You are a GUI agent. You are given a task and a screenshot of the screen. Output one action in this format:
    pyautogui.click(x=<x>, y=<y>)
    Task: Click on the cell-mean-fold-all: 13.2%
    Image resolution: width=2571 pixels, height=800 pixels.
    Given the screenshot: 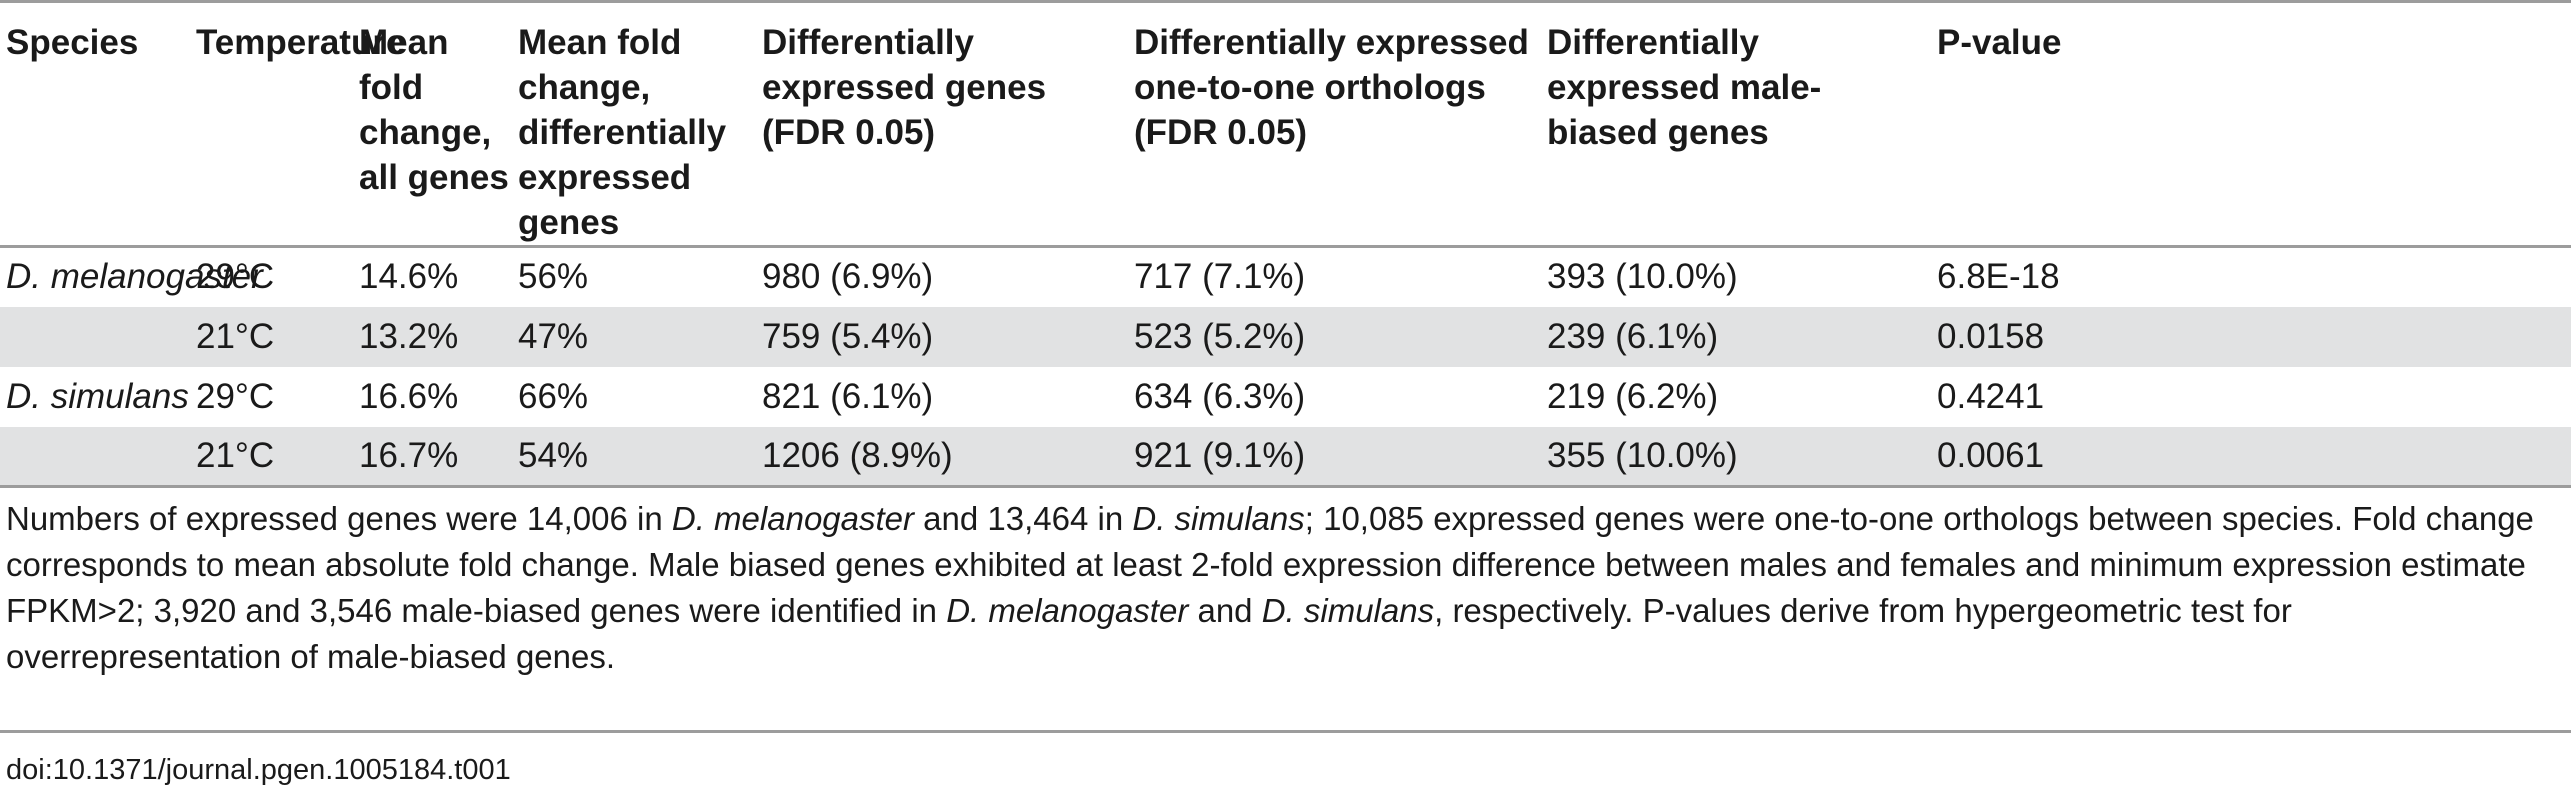 What is the action you would take?
    pyautogui.click(x=432, y=336)
    